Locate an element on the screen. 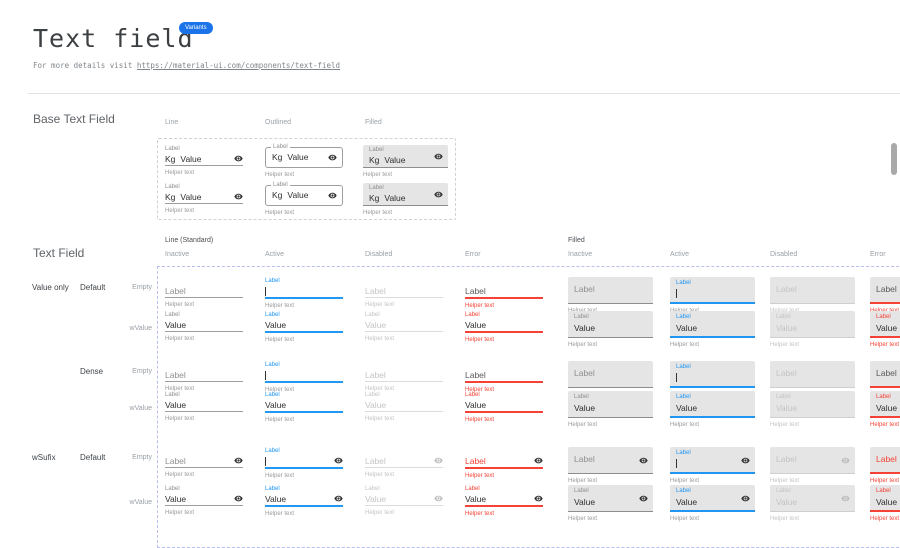 This screenshot has height=548, width=900. text-field-line-inactive: Label Helper text is located at coordinates (204, 463).